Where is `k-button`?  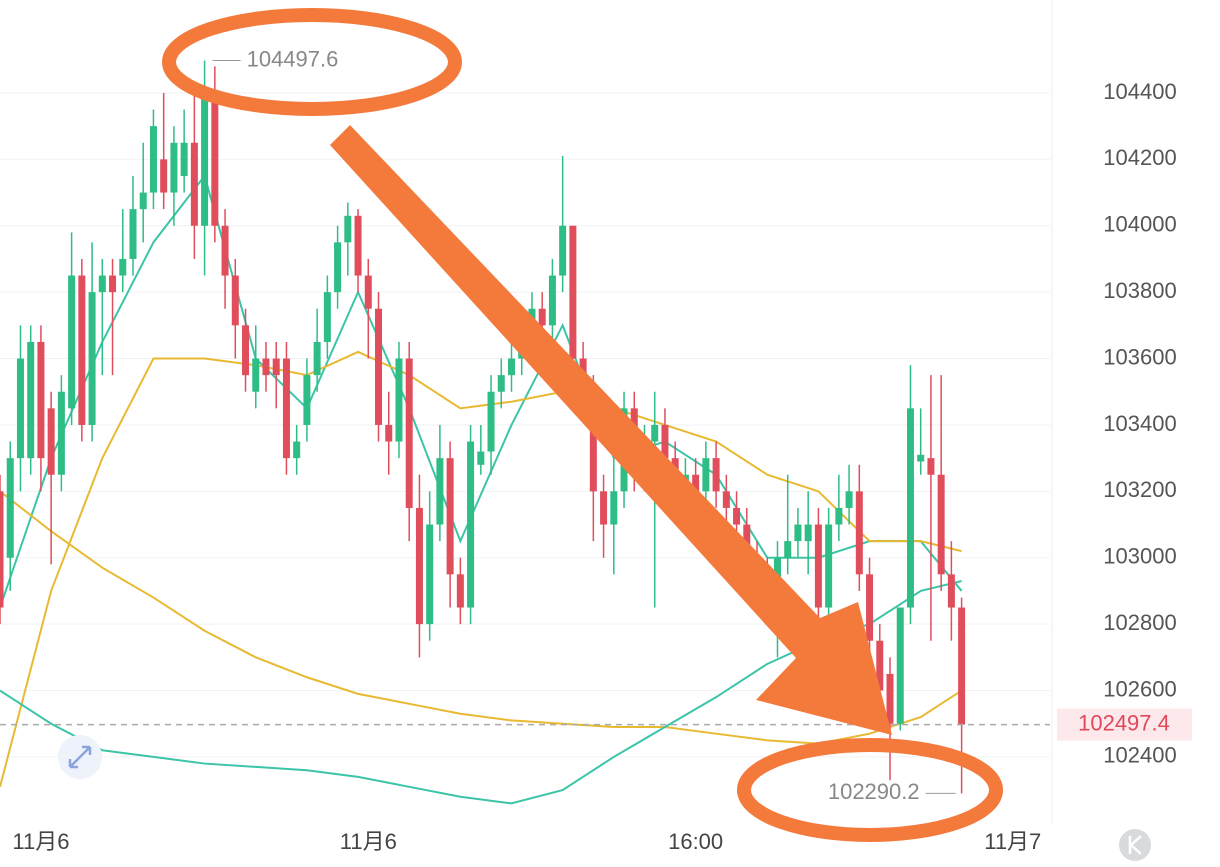
k-button is located at coordinates (1135, 845).